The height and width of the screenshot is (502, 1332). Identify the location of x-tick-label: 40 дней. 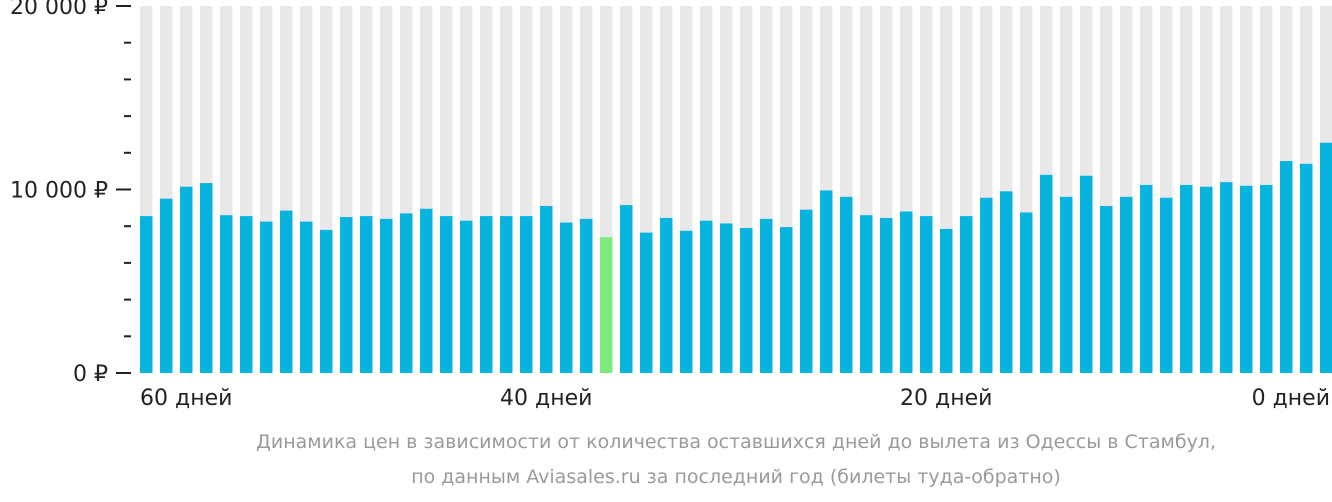
(546, 398).